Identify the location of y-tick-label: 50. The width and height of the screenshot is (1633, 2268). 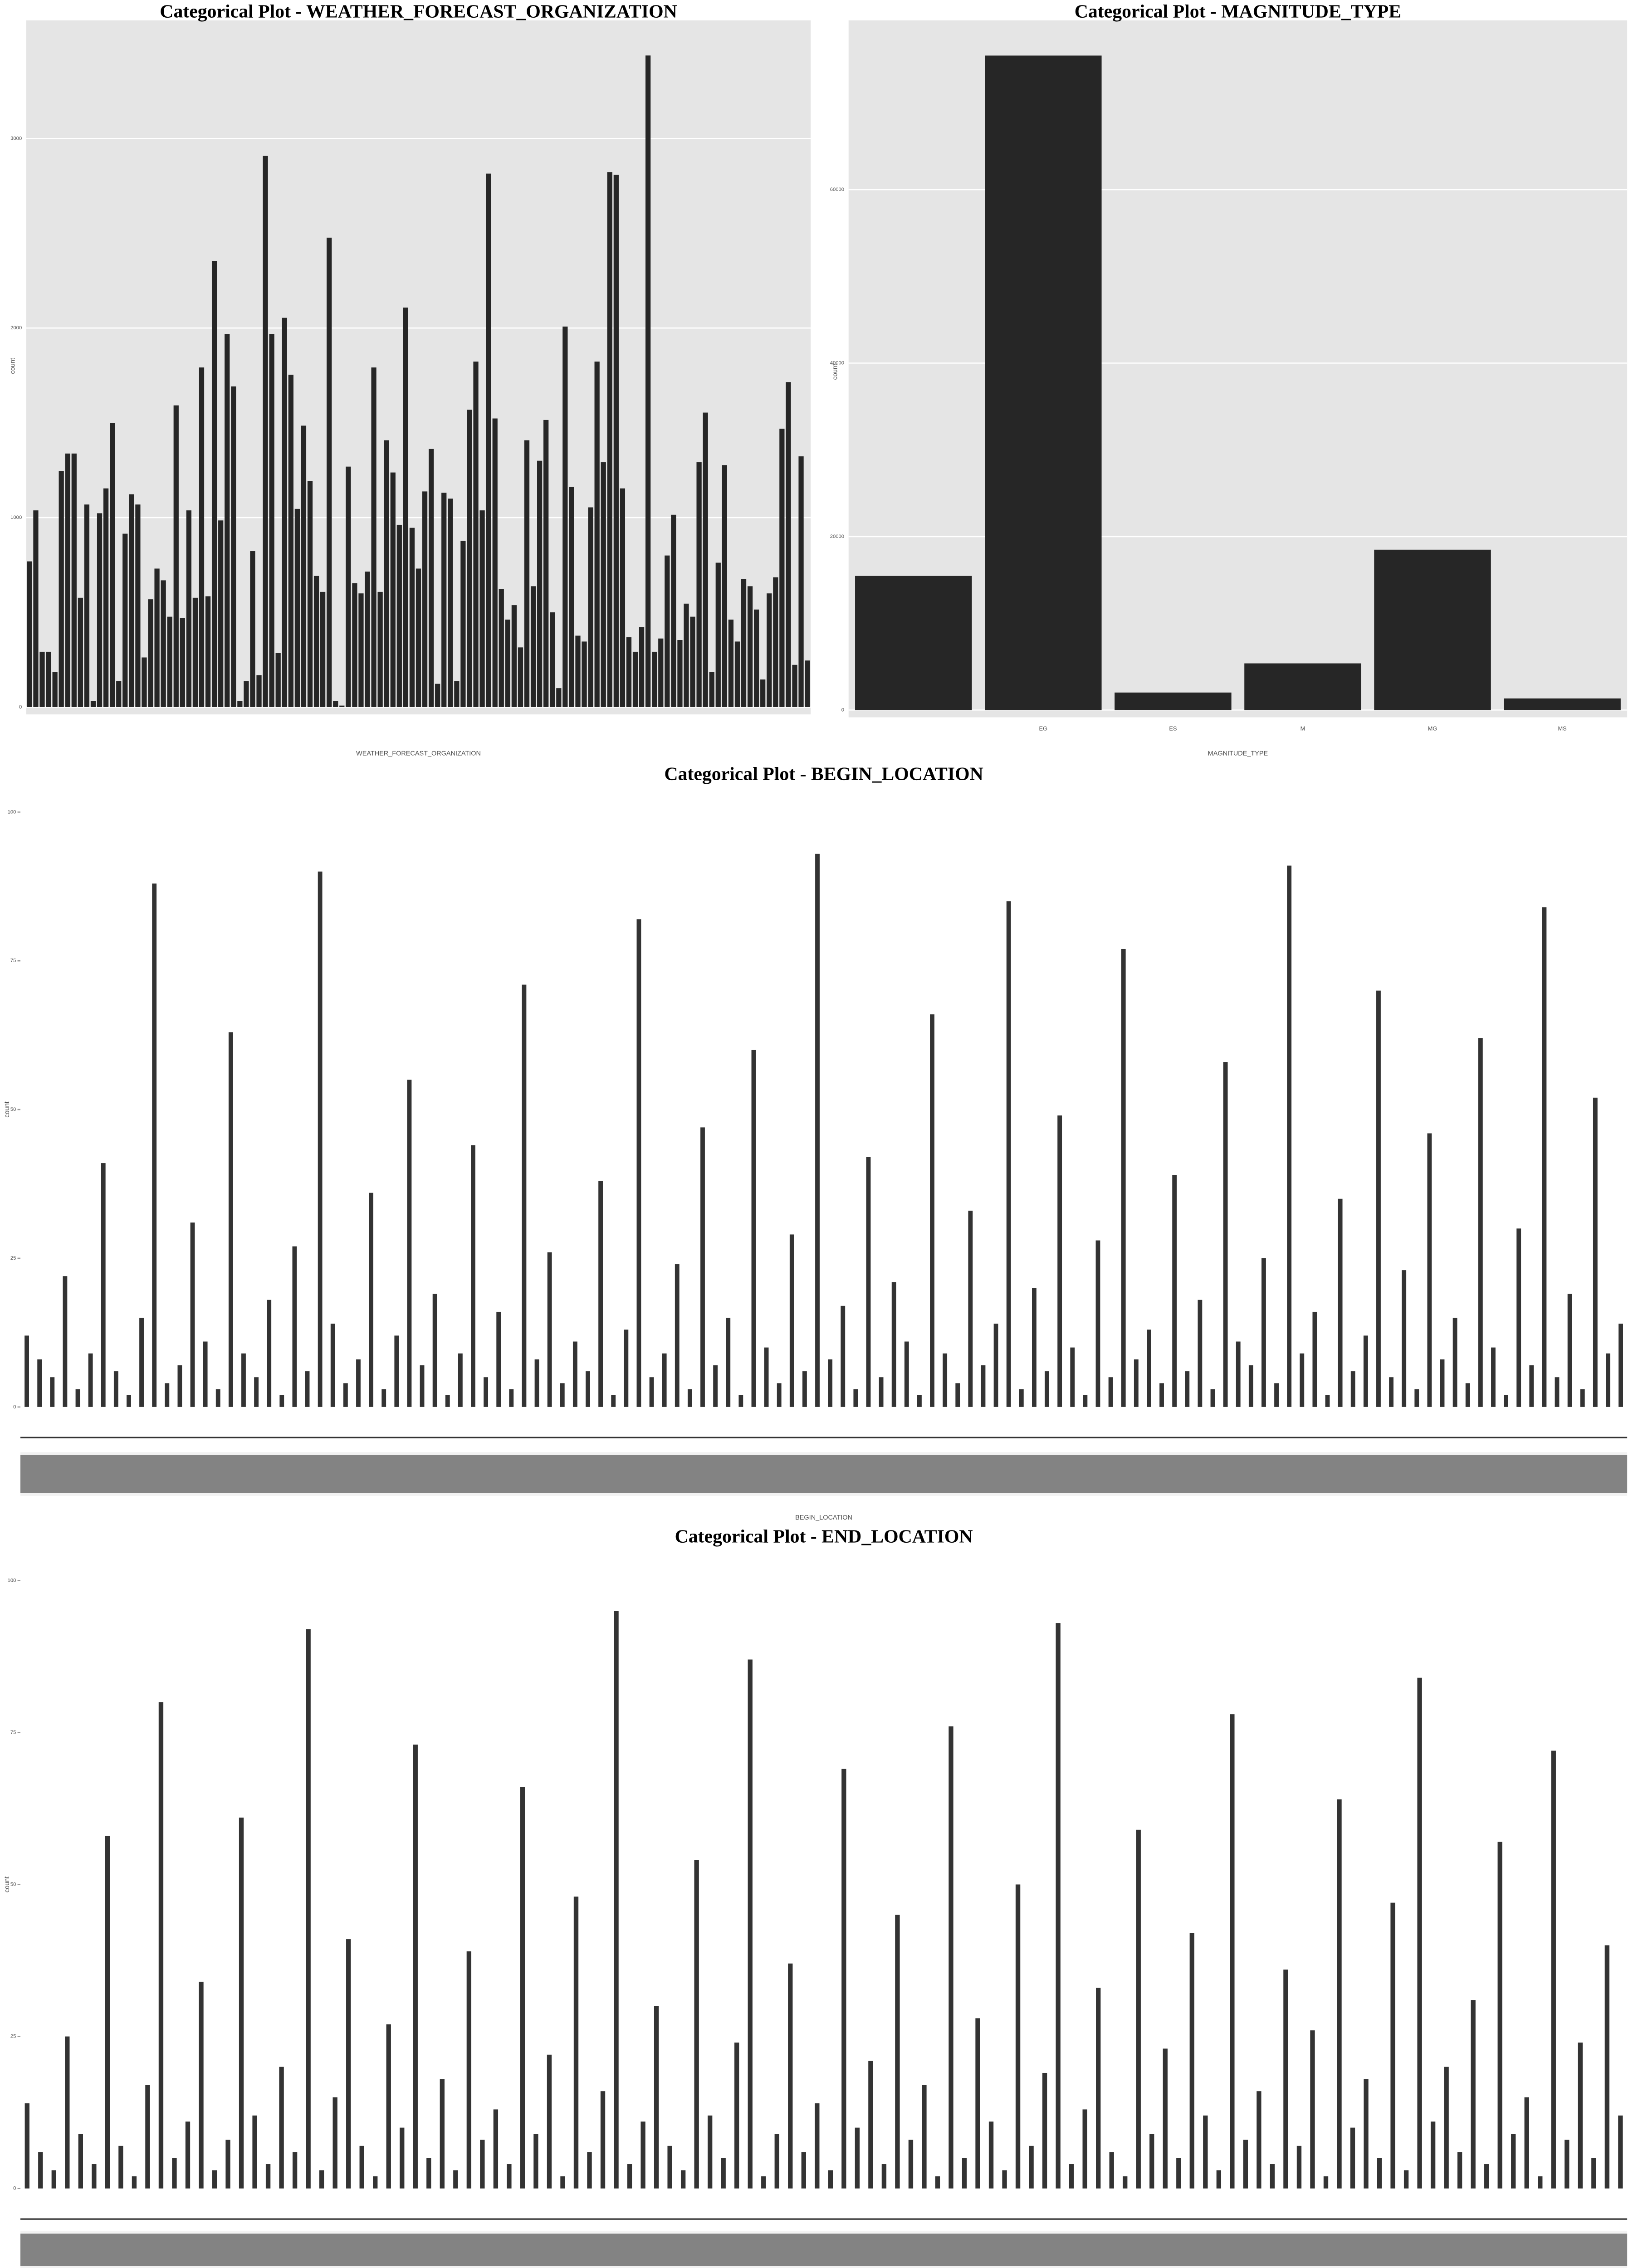
(13, 1110).